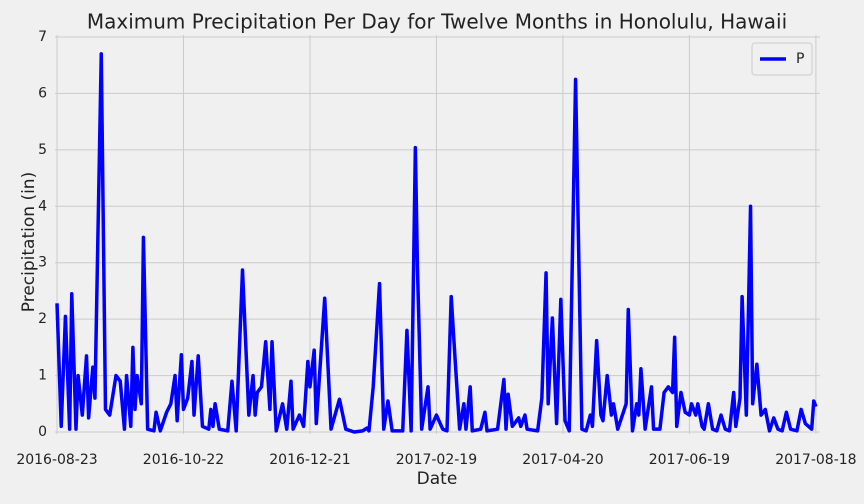 Image resolution: width=864 pixels, height=504 pixels. What do you see at coordinates (42, 37) in the screenshot?
I see `y-tick-label: 7` at bounding box center [42, 37].